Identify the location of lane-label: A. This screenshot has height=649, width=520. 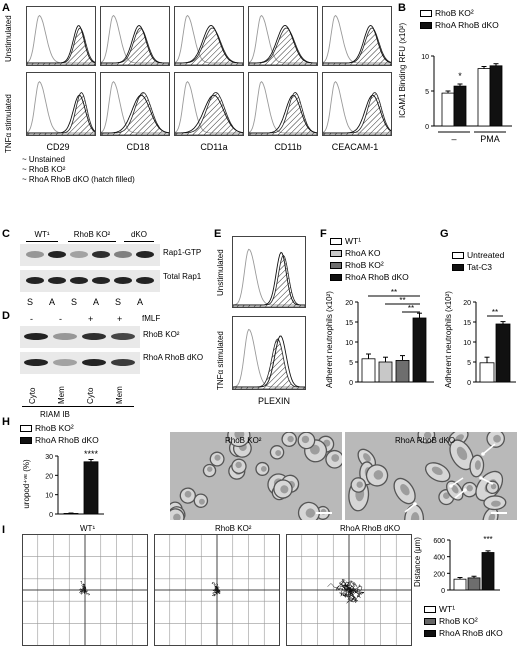
(51, 302).